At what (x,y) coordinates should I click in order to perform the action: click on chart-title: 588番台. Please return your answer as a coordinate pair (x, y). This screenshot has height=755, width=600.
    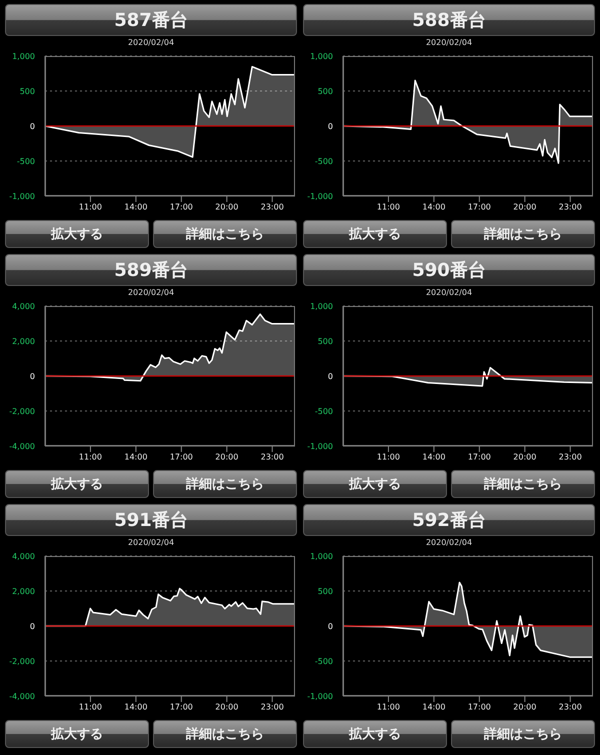
    Looking at the image, I should click on (449, 20).